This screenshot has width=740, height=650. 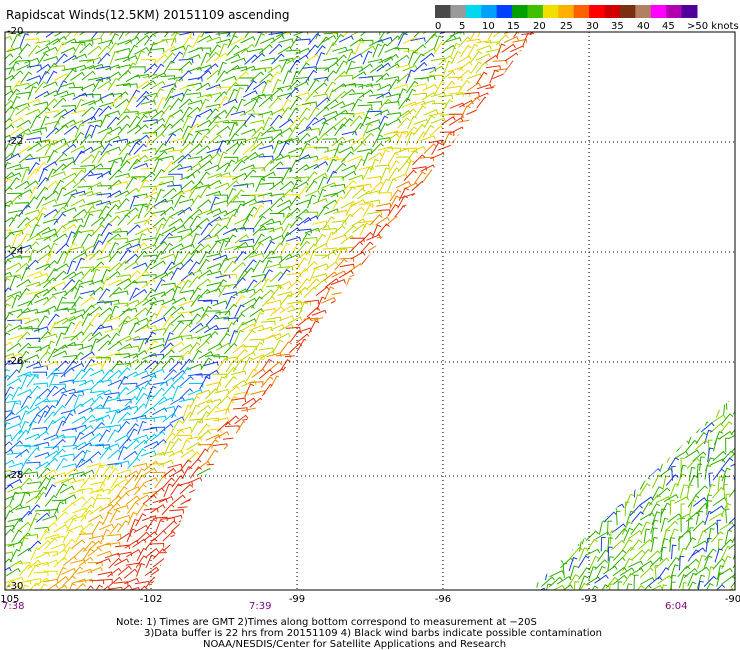 What do you see at coordinates (10, 599) in the screenshot?
I see `lon-label: -105` at bounding box center [10, 599].